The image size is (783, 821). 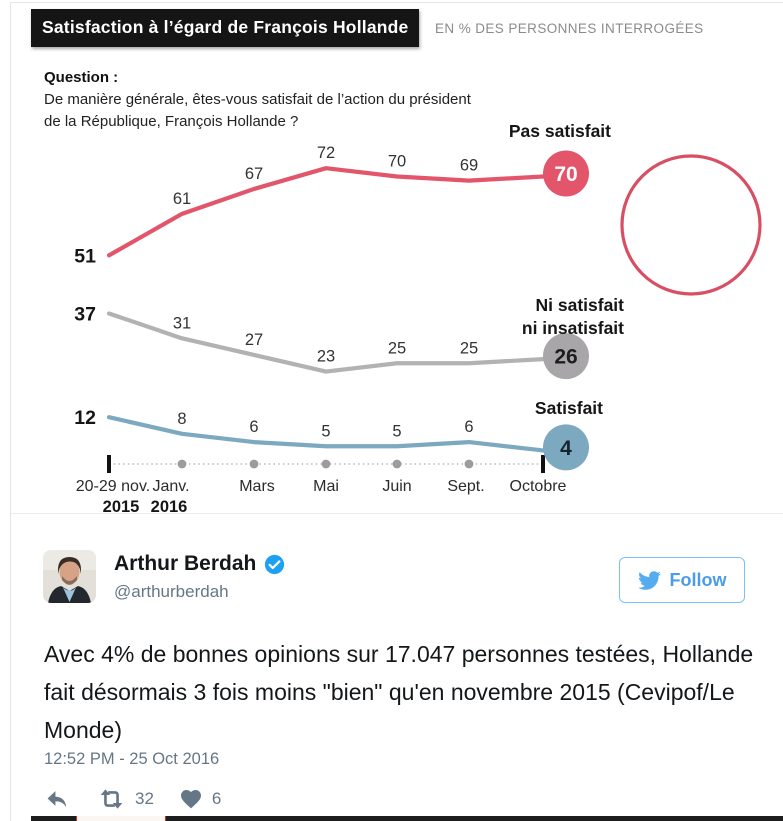 What do you see at coordinates (169, 505) in the screenshot?
I see `x-tick-year-label: 2016` at bounding box center [169, 505].